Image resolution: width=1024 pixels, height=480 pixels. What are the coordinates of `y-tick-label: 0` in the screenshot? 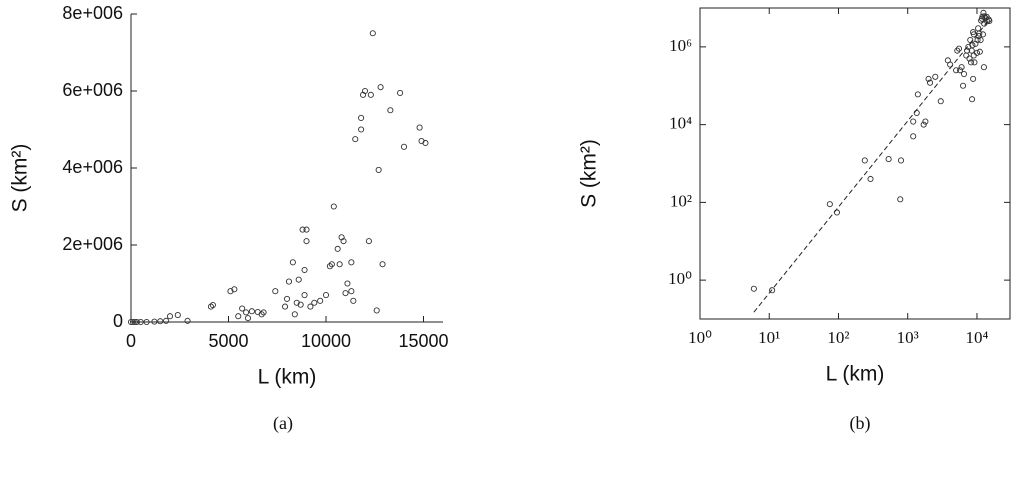 It's located at (118, 321).